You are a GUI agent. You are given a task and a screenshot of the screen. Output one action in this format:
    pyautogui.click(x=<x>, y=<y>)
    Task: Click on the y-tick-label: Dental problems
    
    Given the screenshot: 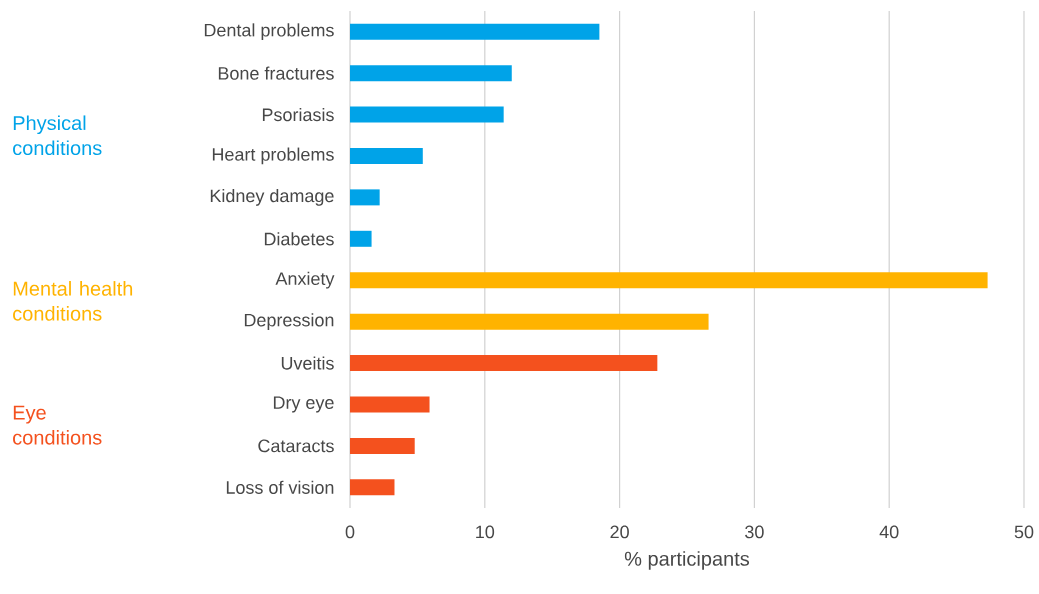 What is the action you would take?
    pyautogui.click(x=269, y=32)
    